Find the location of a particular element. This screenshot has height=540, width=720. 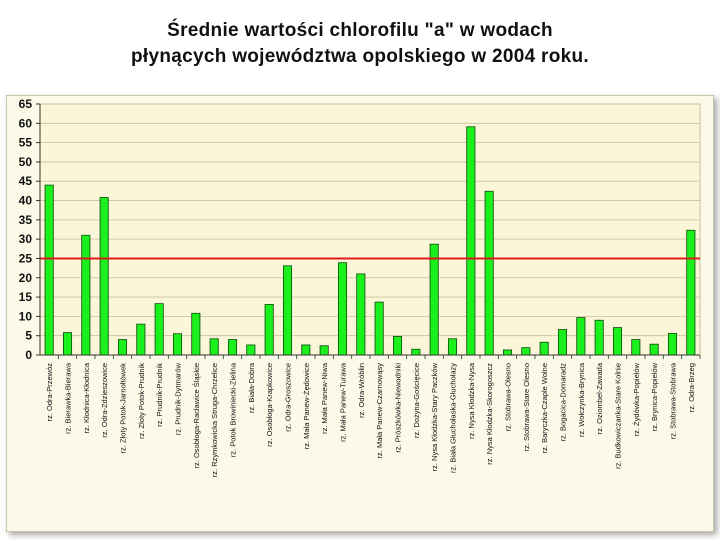

y-tick-label: 40 is located at coordinates (26, 201).